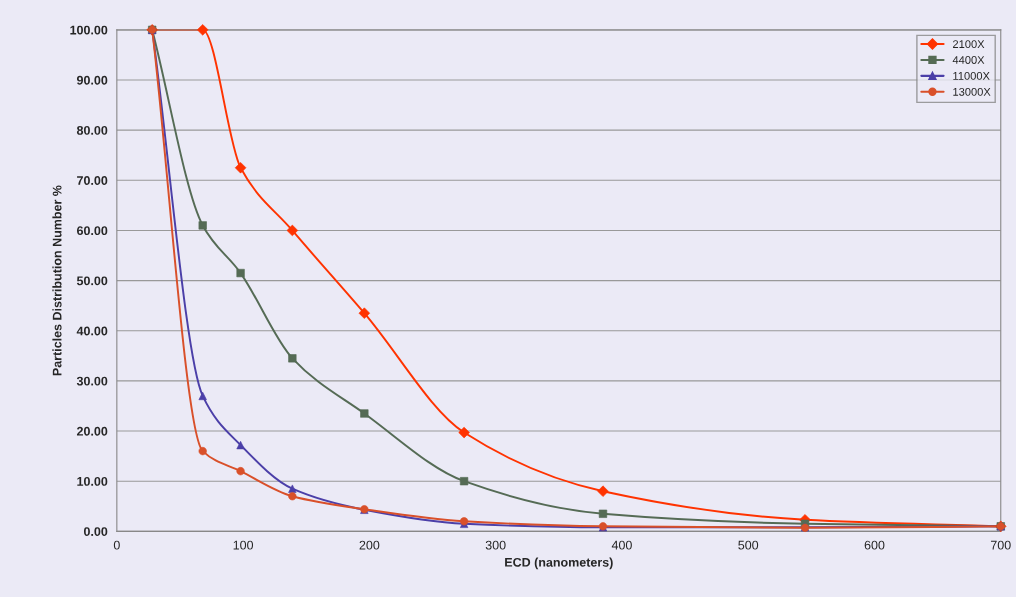 Image resolution: width=1016 pixels, height=597 pixels. Describe the element at coordinates (369, 545) in the screenshot. I see `x-tick-label: 200` at that location.